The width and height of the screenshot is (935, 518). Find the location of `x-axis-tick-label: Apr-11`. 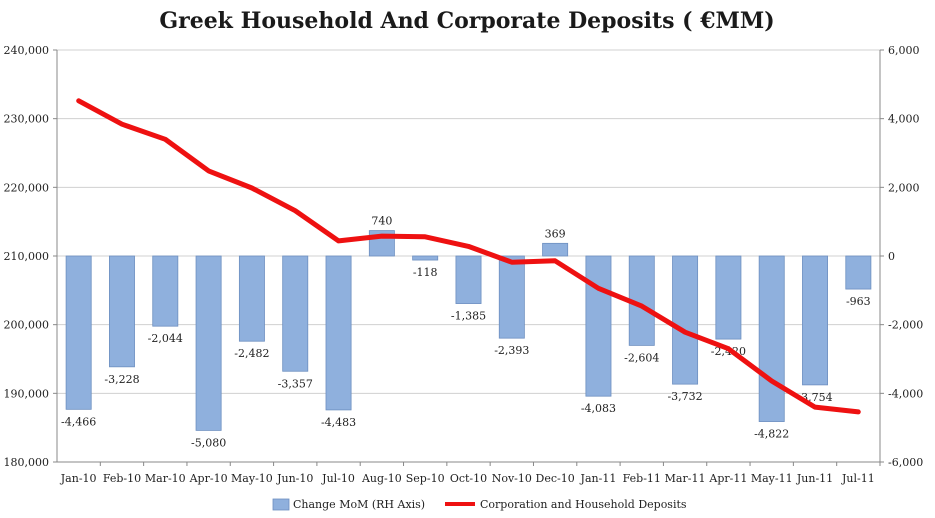

x-axis-tick-label: Apr-11 is located at coordinates (727, 478).